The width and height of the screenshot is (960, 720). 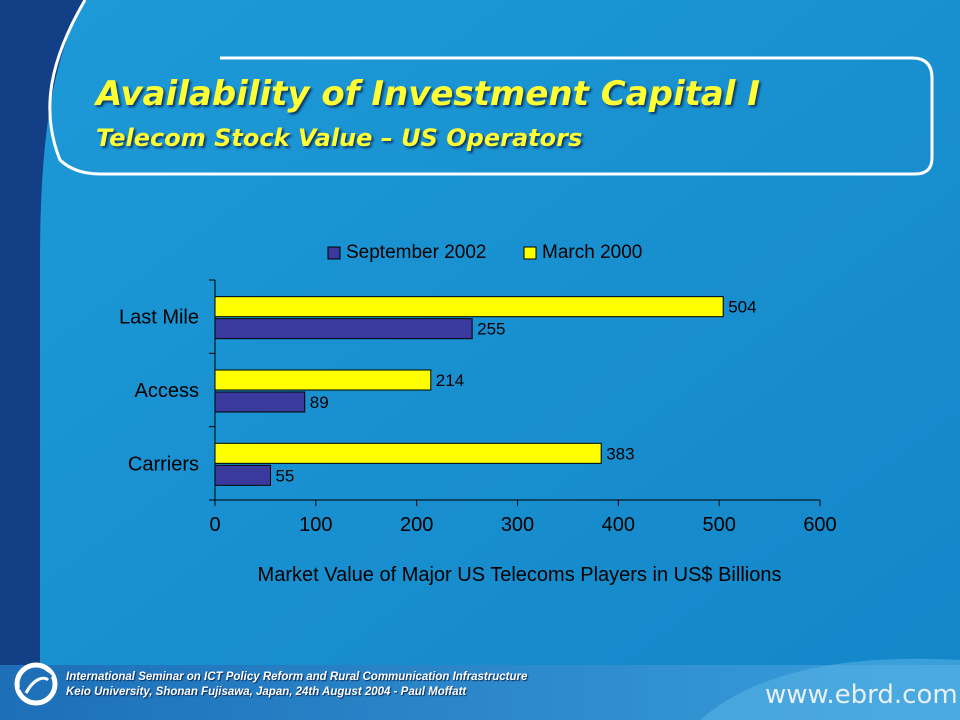 What do you see at coordinates (592, 252) in the screenshot?
I see `legend-label: March 2000` at bounding box center [592, 252].